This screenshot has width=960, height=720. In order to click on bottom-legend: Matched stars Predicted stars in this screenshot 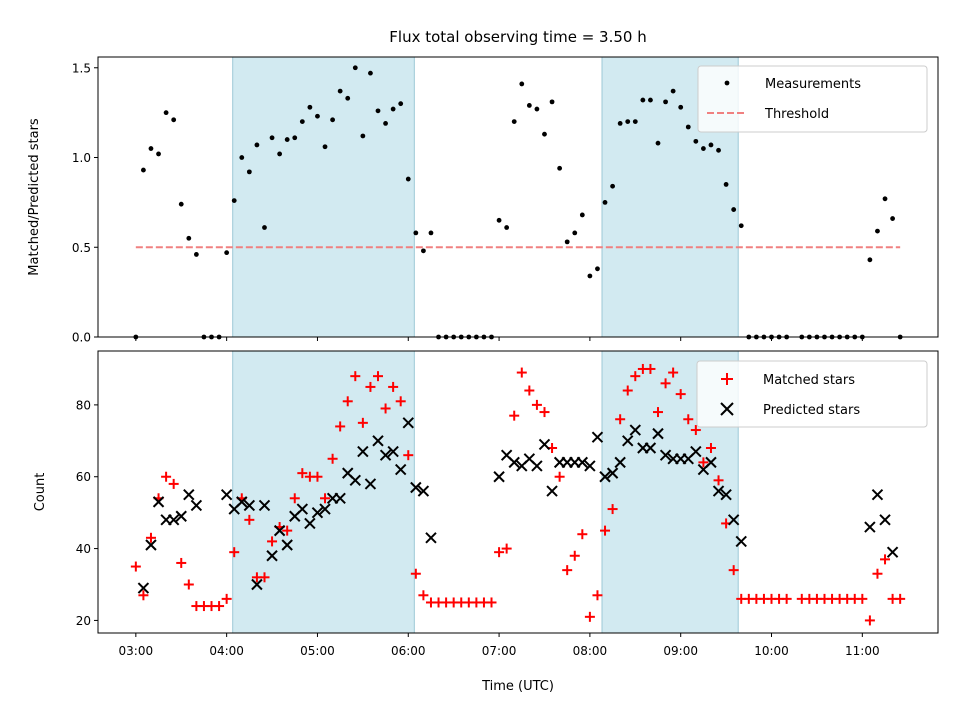, I will do `click(812, 394)`.